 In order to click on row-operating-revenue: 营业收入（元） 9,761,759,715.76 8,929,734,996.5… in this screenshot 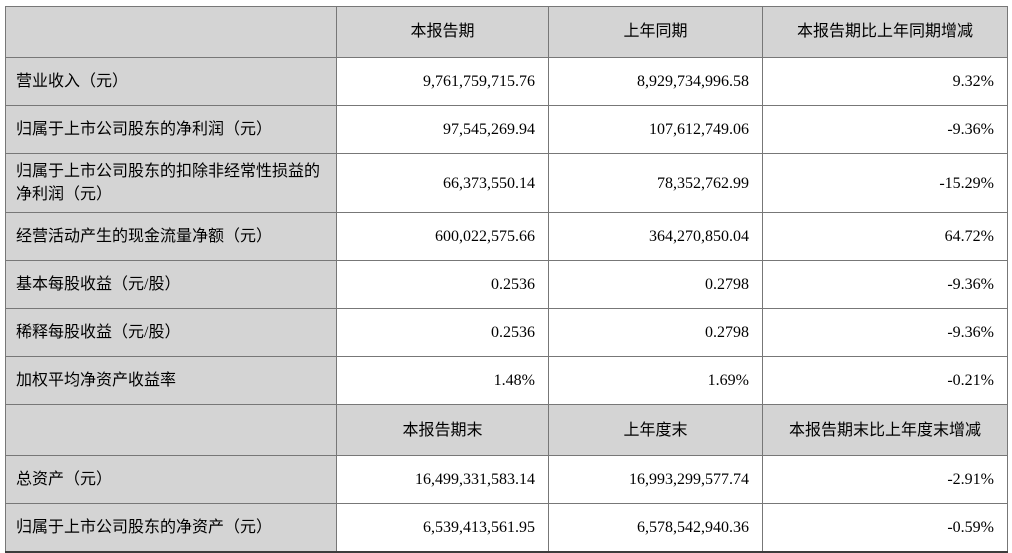, I will do `click(506, 81)`.